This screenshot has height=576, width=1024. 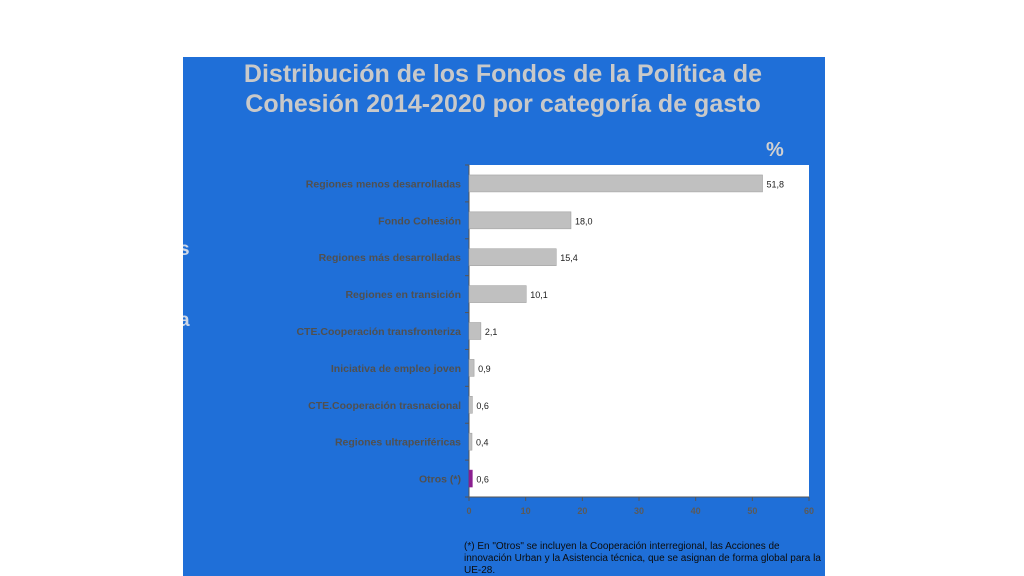 I want to click on x-tick-label: 0, so click(x=468, y=511).